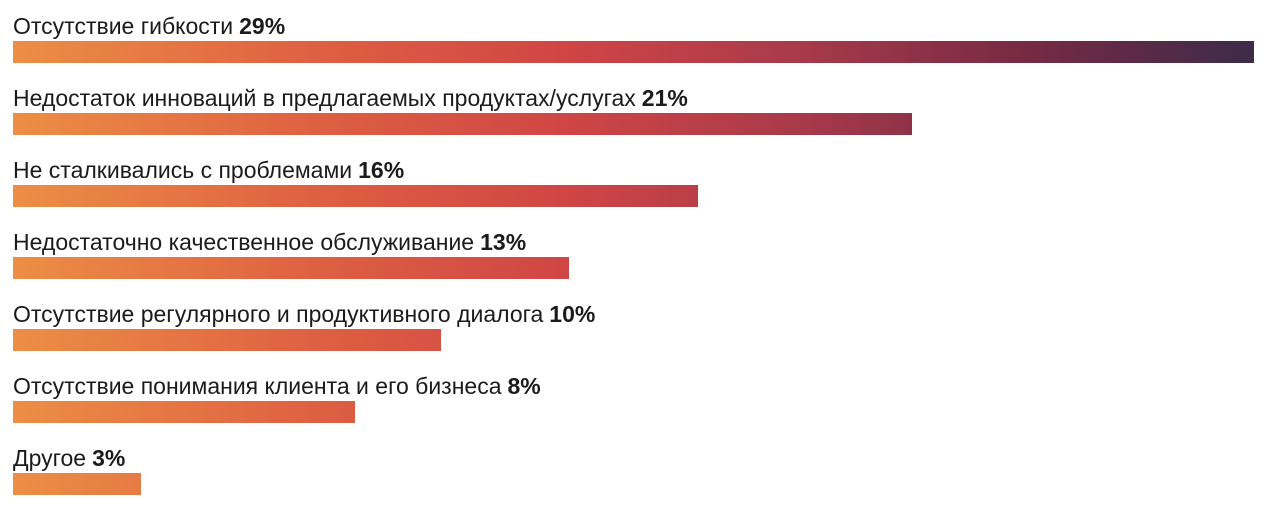  Describe the element at coordinates (244, 242) in the screenshot. I see `category-label: Недостаточно качественное обслуживание` at that location.